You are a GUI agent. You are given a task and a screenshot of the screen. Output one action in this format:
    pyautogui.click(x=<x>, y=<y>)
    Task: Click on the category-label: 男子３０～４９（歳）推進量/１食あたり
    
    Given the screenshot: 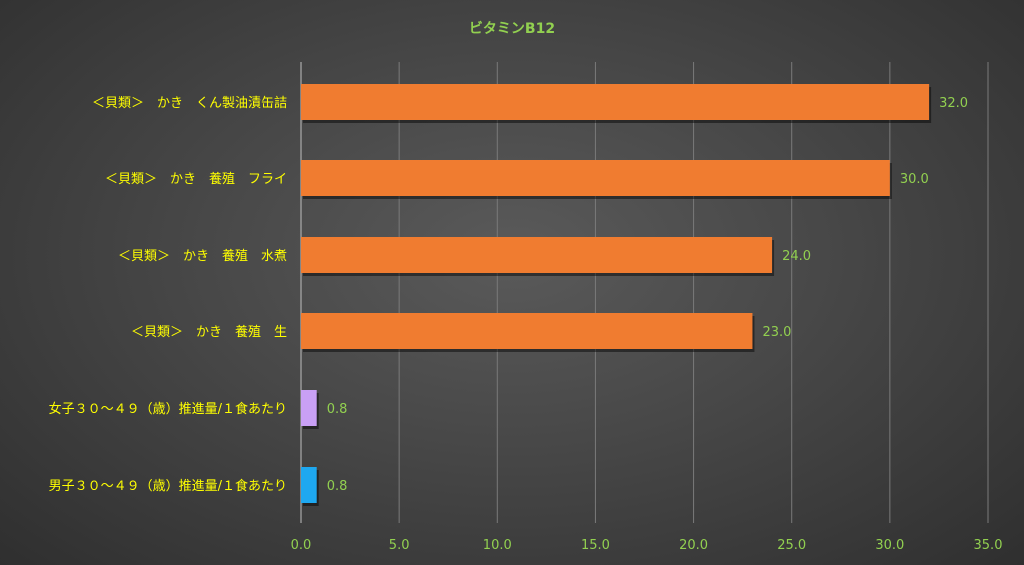 What is the action you would take?
    pyautogui.click(x=168, y=486)
    